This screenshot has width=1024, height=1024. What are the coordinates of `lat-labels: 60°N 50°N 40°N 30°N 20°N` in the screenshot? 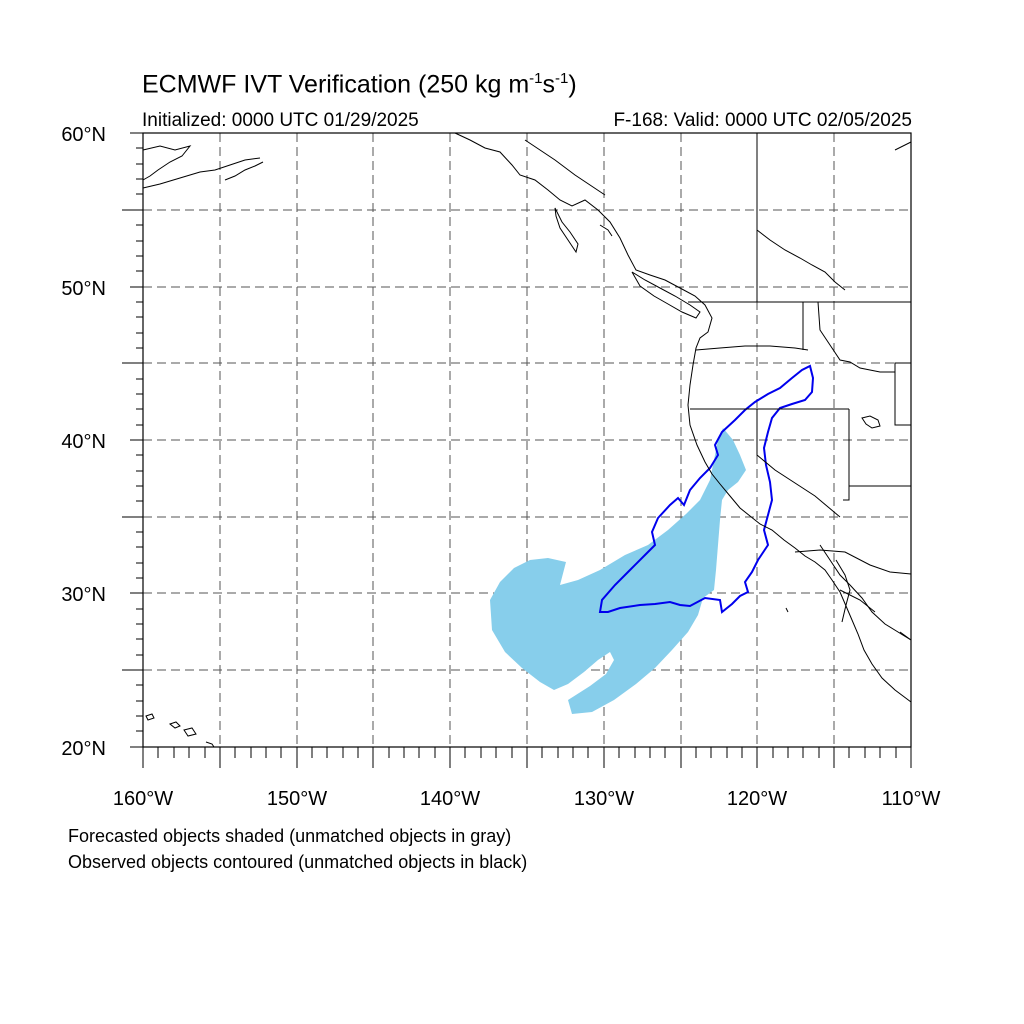 It's located at (83, 442).